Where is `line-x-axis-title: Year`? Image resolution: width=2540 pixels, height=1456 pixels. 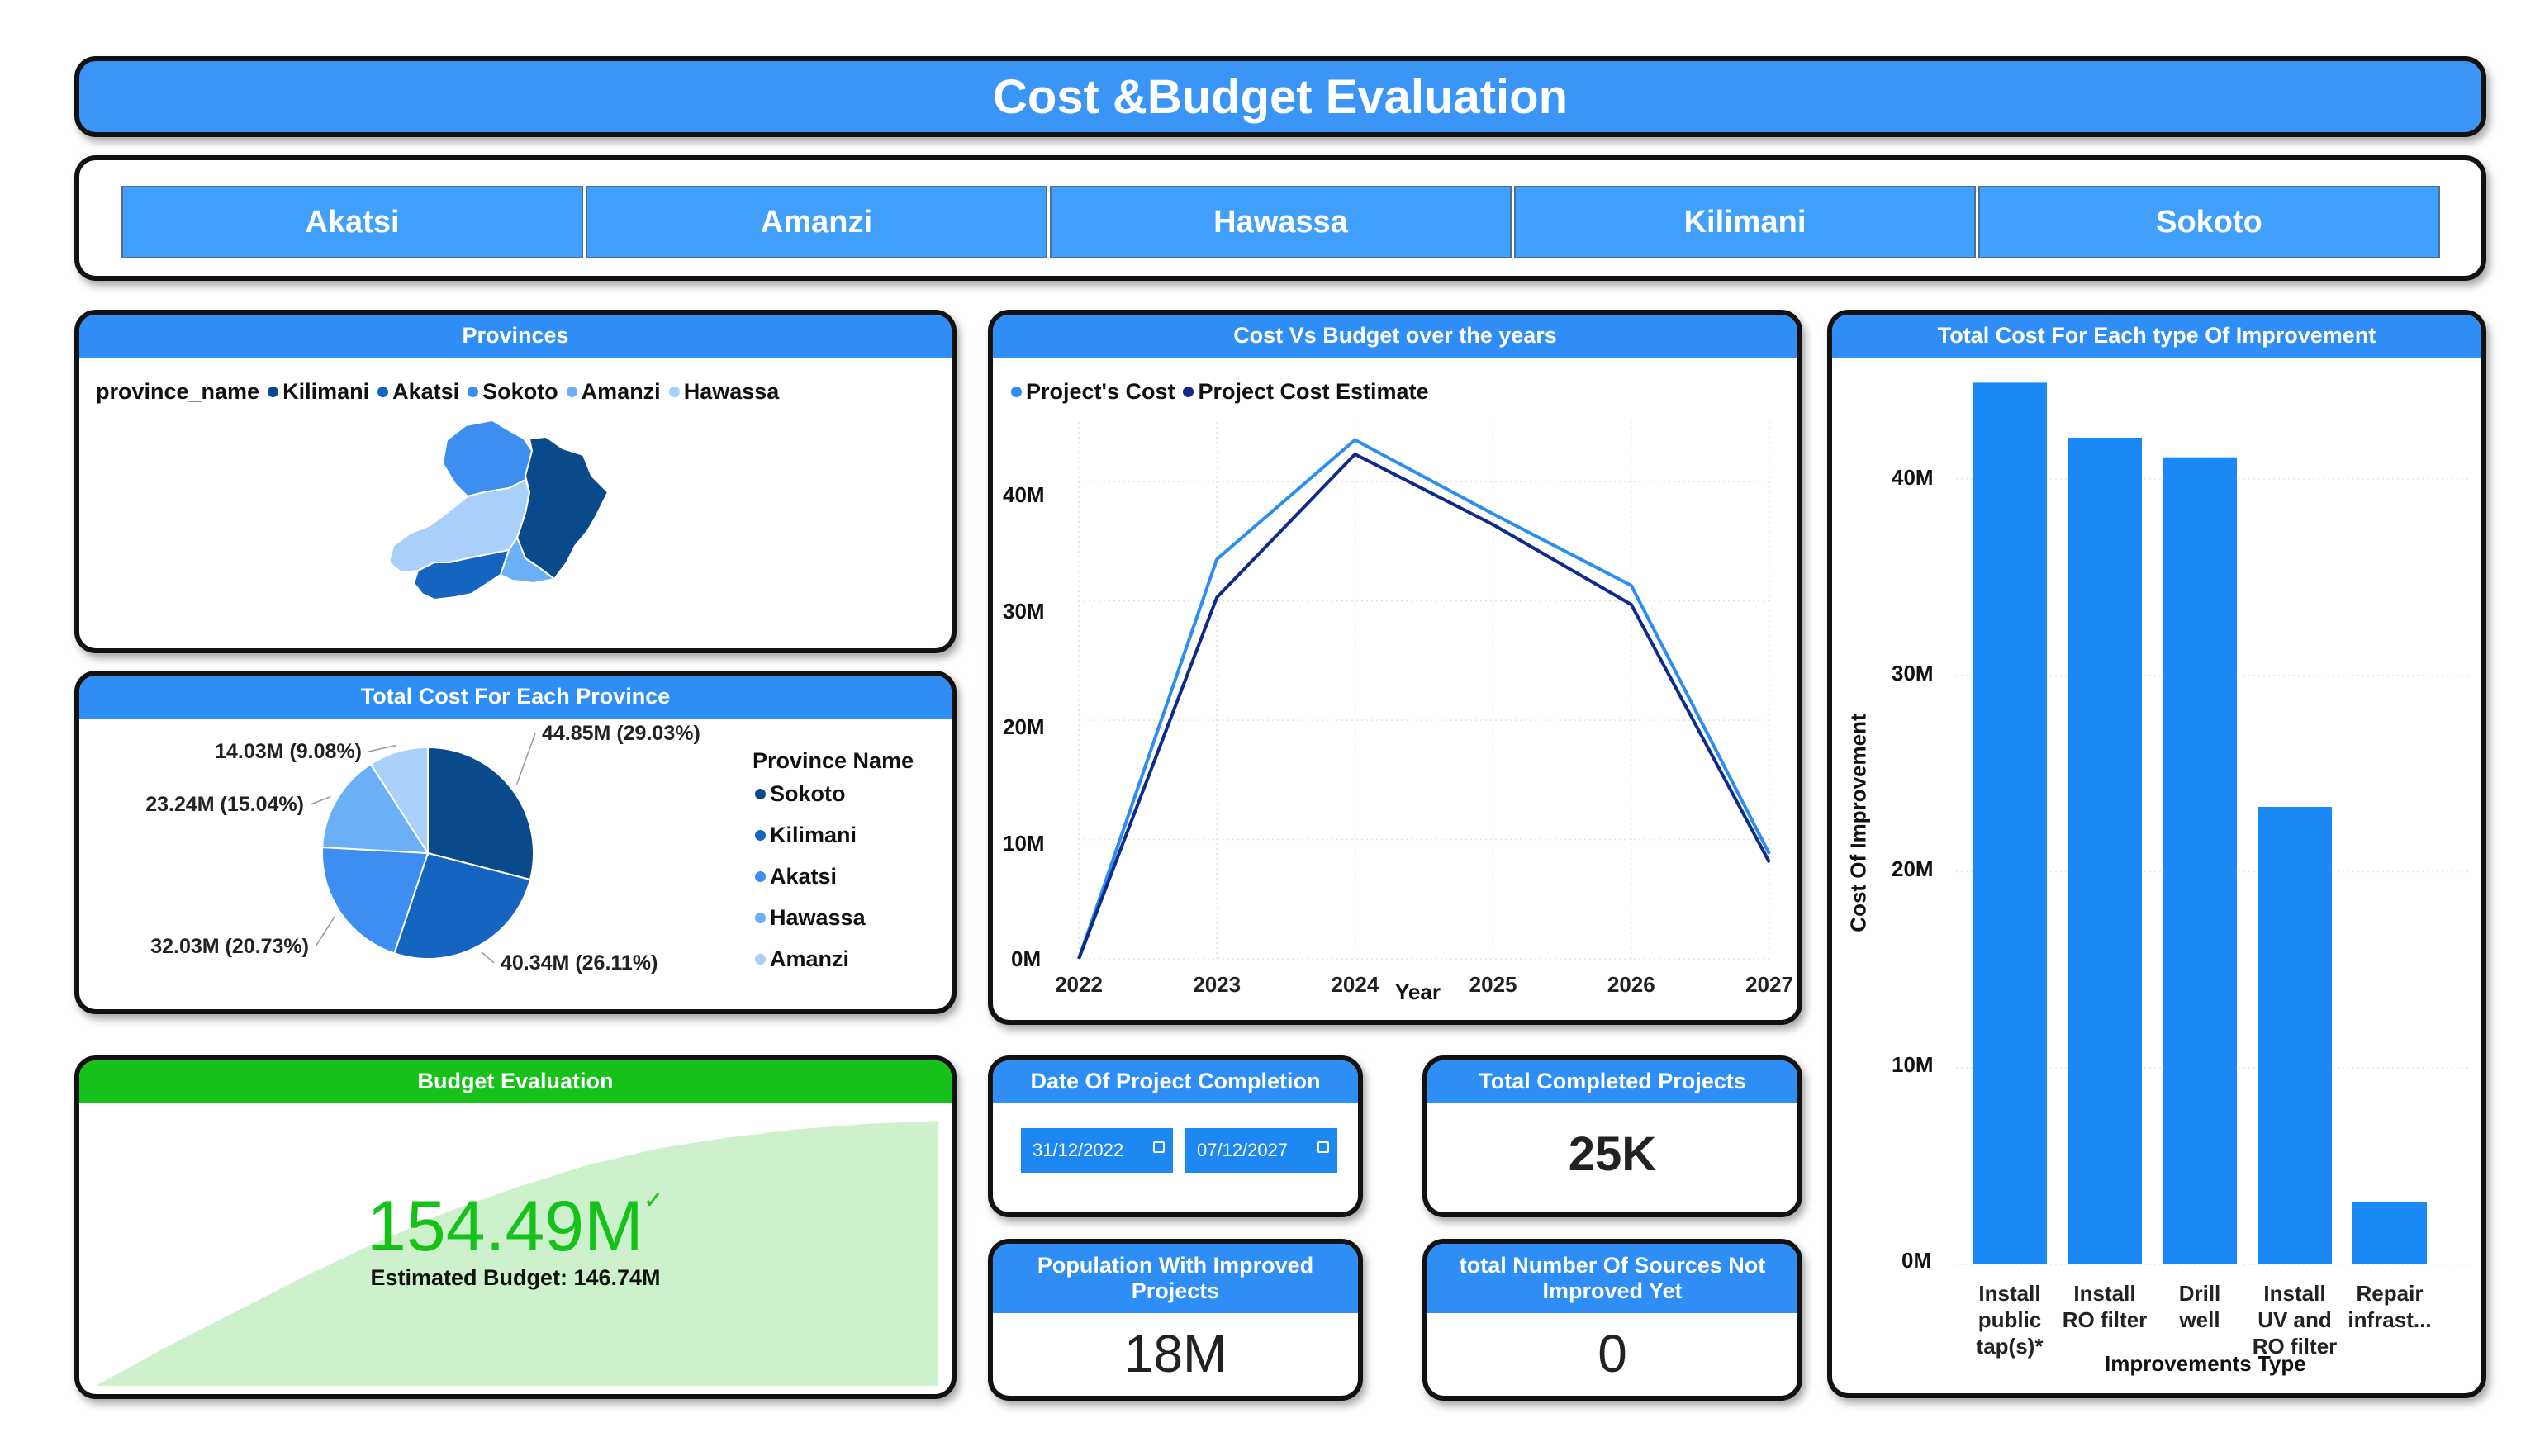
line-x-axis-title: Year is located at coordinates (1418, 992).